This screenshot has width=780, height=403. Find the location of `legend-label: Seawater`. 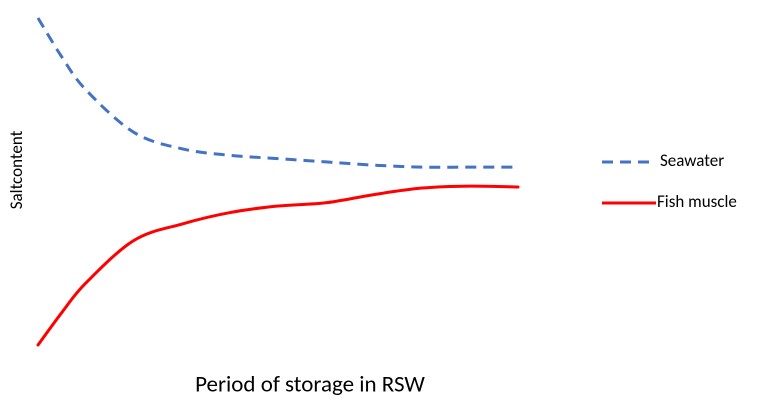

legend-label: Seawater is located at coordinates (692, 160).